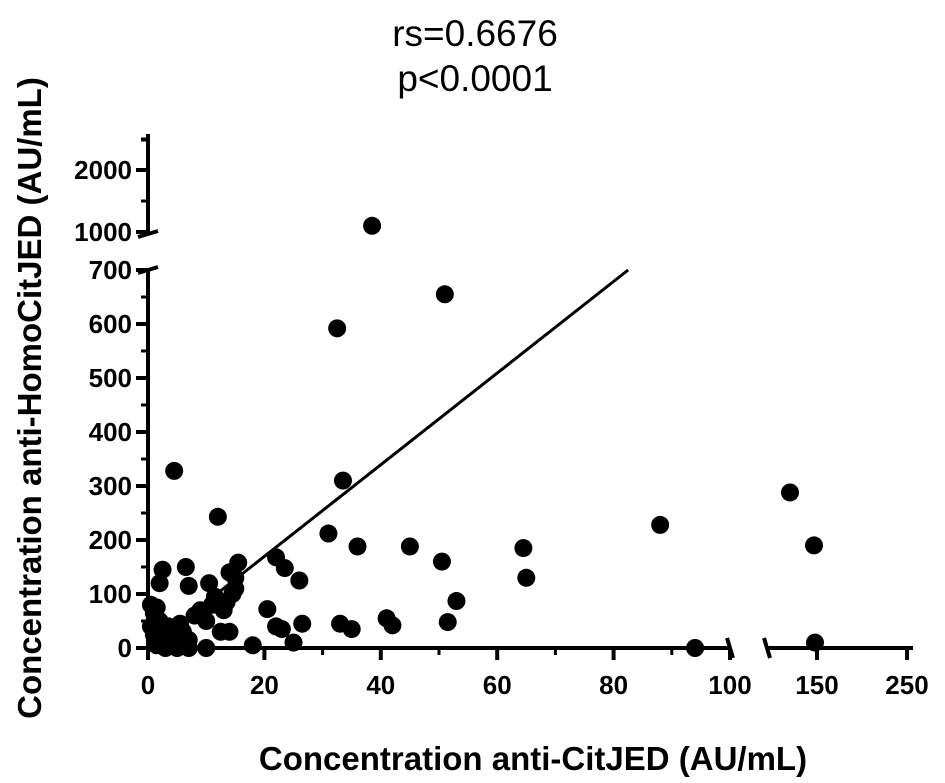 The image size is (945, 783). I want to click on y-tick-label: 0, so click(125, 648).